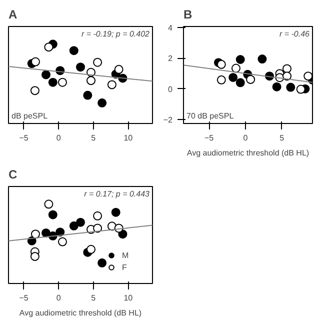 The height and width of the screenshot is (320, 320). I want to click on text: r = 0.17; p = 0.443, so click(117, 194).